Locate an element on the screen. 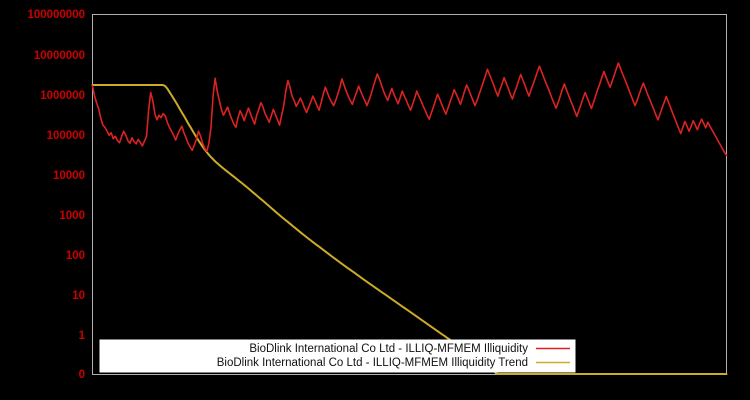 This screenshot has width=750, height=400. y-axis-tick-label: 100 is located at coordinates (75, 256).